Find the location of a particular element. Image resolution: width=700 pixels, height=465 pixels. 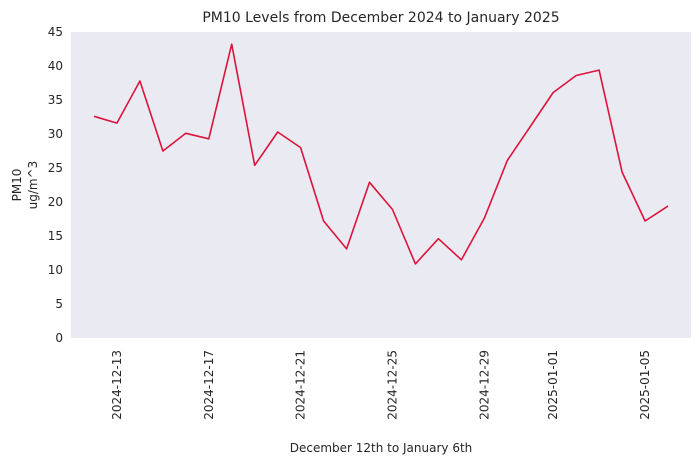

y-tick-label: 35 is located at coordinates (55, 100).